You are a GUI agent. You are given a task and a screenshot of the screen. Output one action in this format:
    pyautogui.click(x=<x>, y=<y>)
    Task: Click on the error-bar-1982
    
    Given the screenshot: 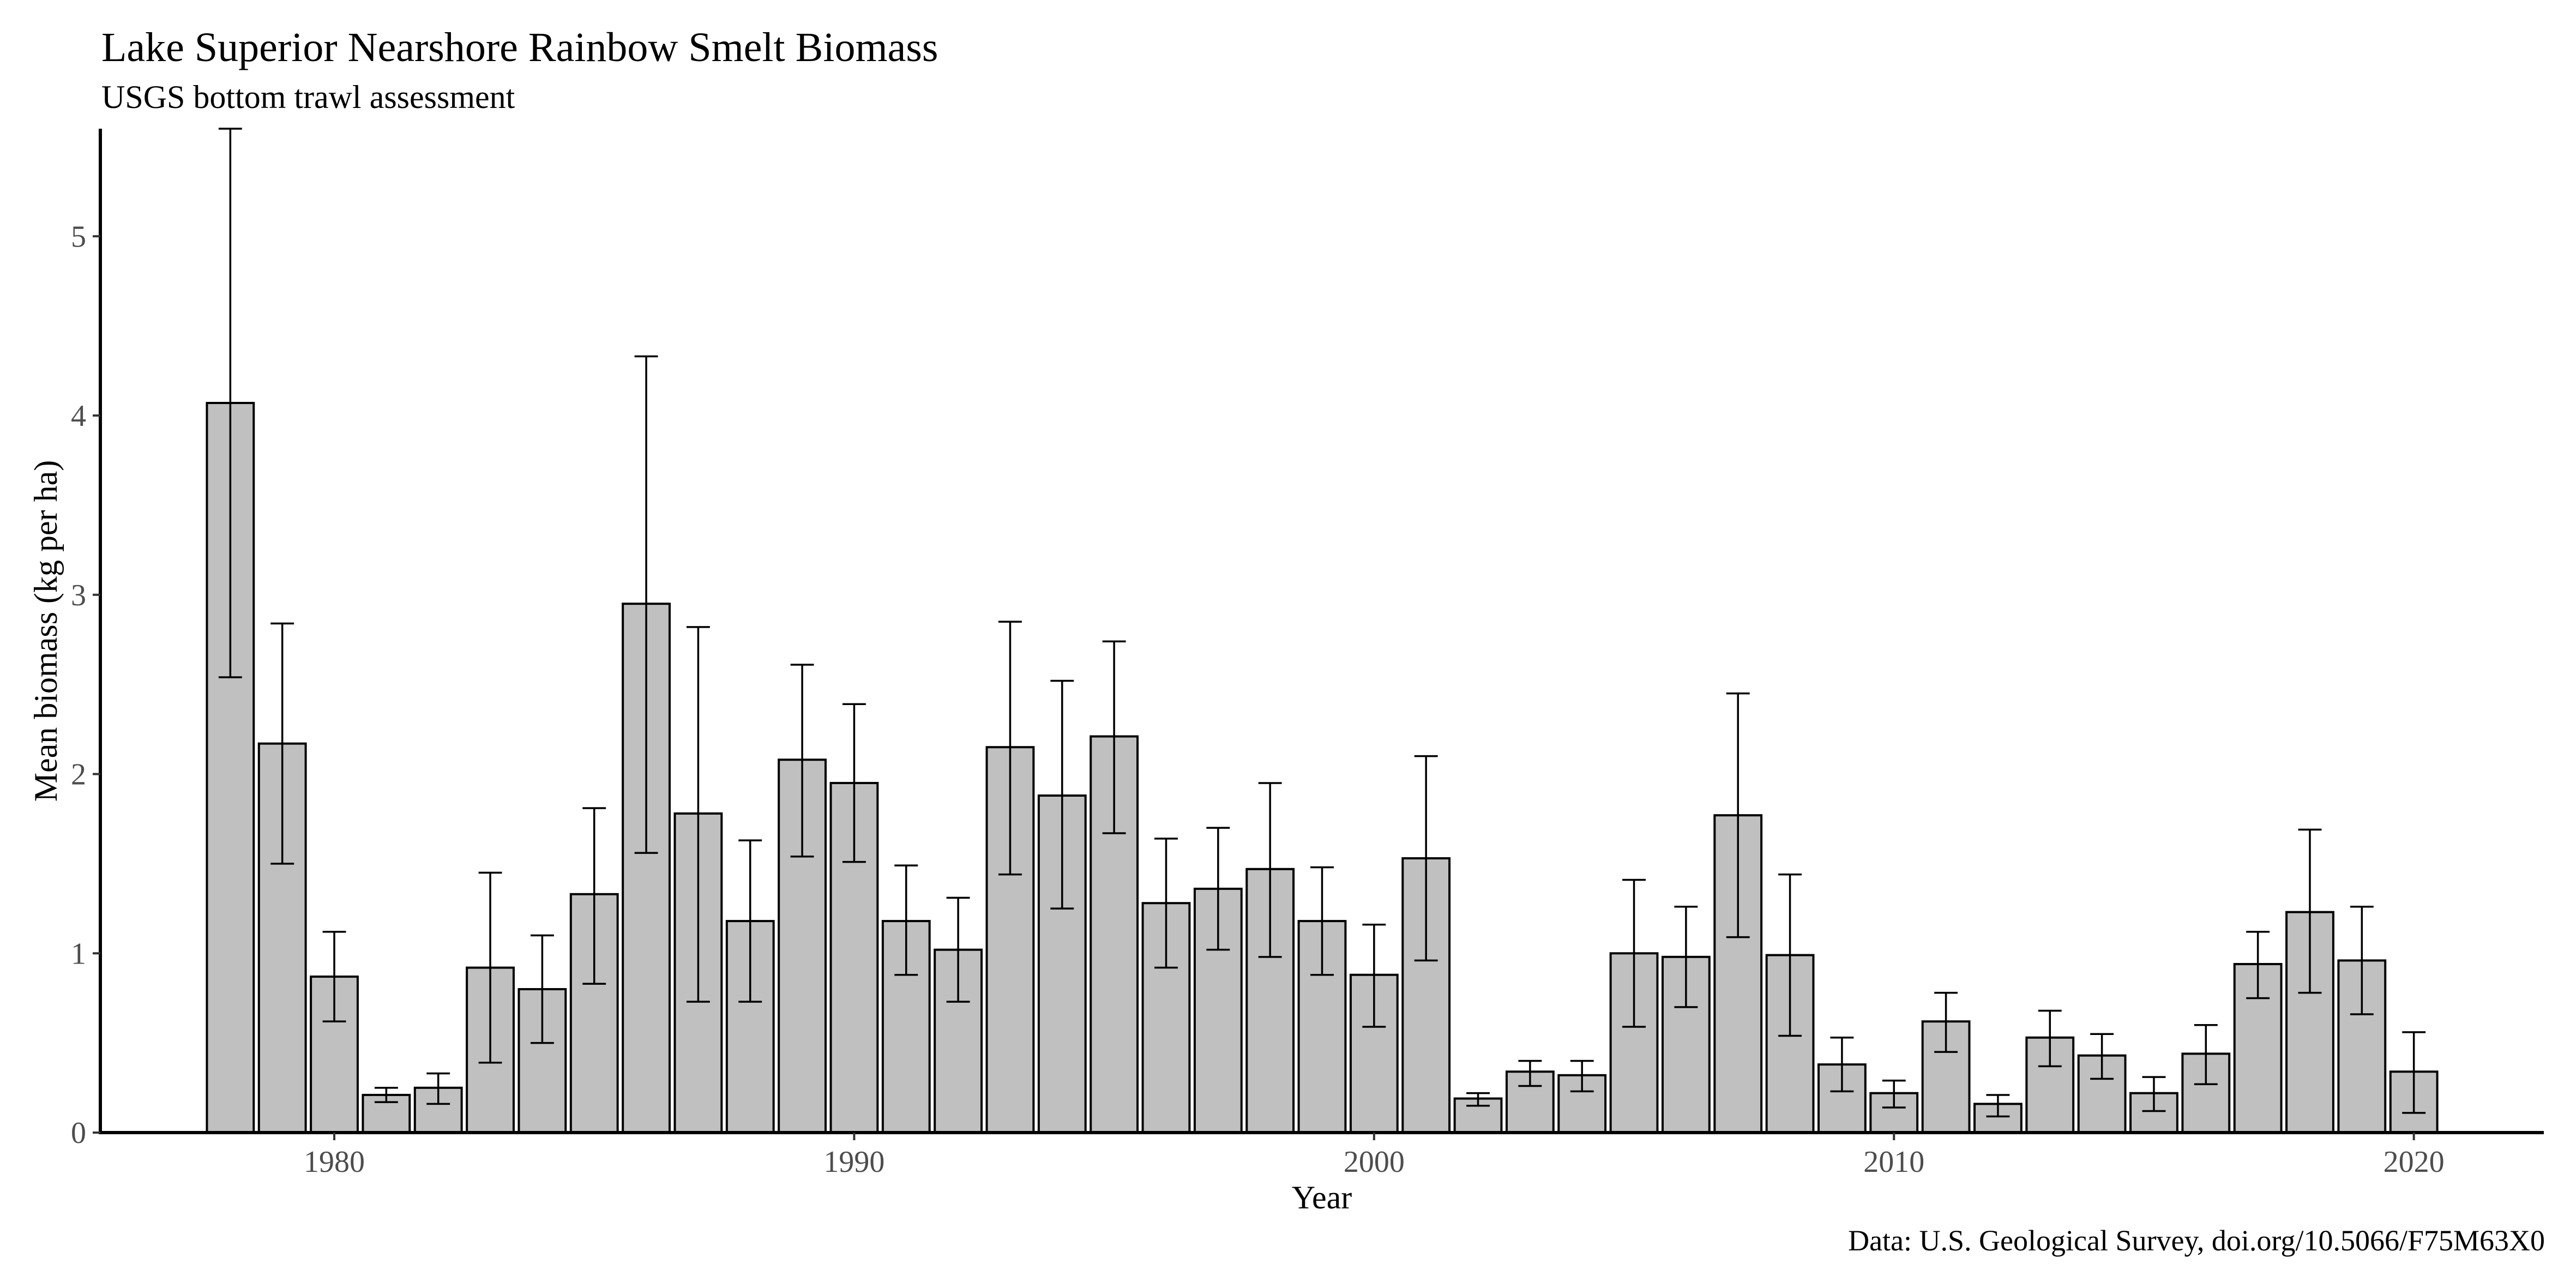 What is the action you would take?
    pyautogui.click(x=438, y=1088)
    